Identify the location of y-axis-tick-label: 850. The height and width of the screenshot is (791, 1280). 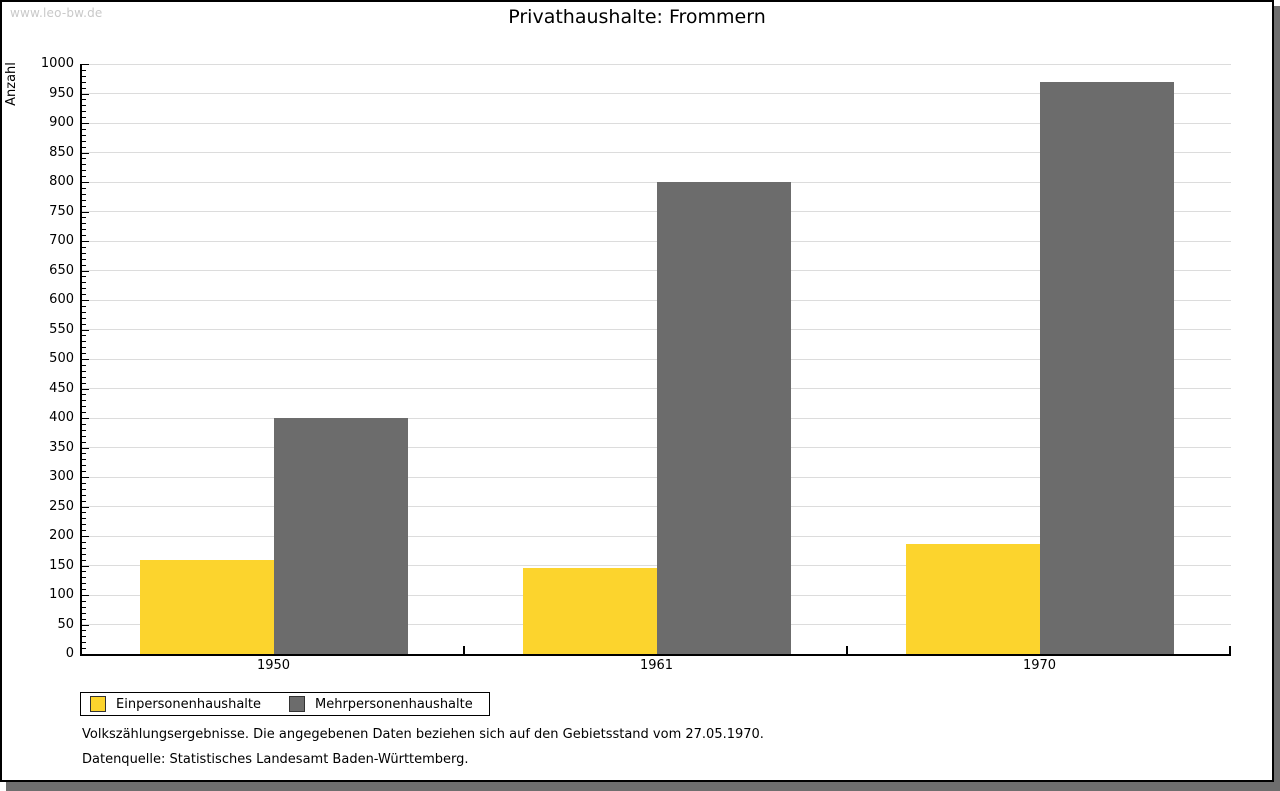
(61, 152).